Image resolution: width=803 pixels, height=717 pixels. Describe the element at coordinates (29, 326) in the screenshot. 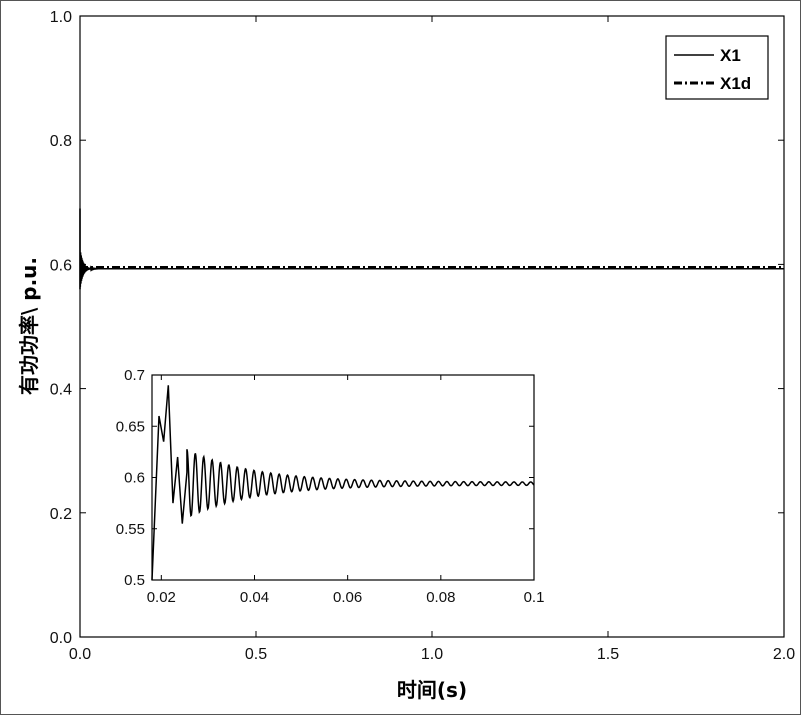

I see `y-axis-label: 有功功率\ p.u.` at that location.